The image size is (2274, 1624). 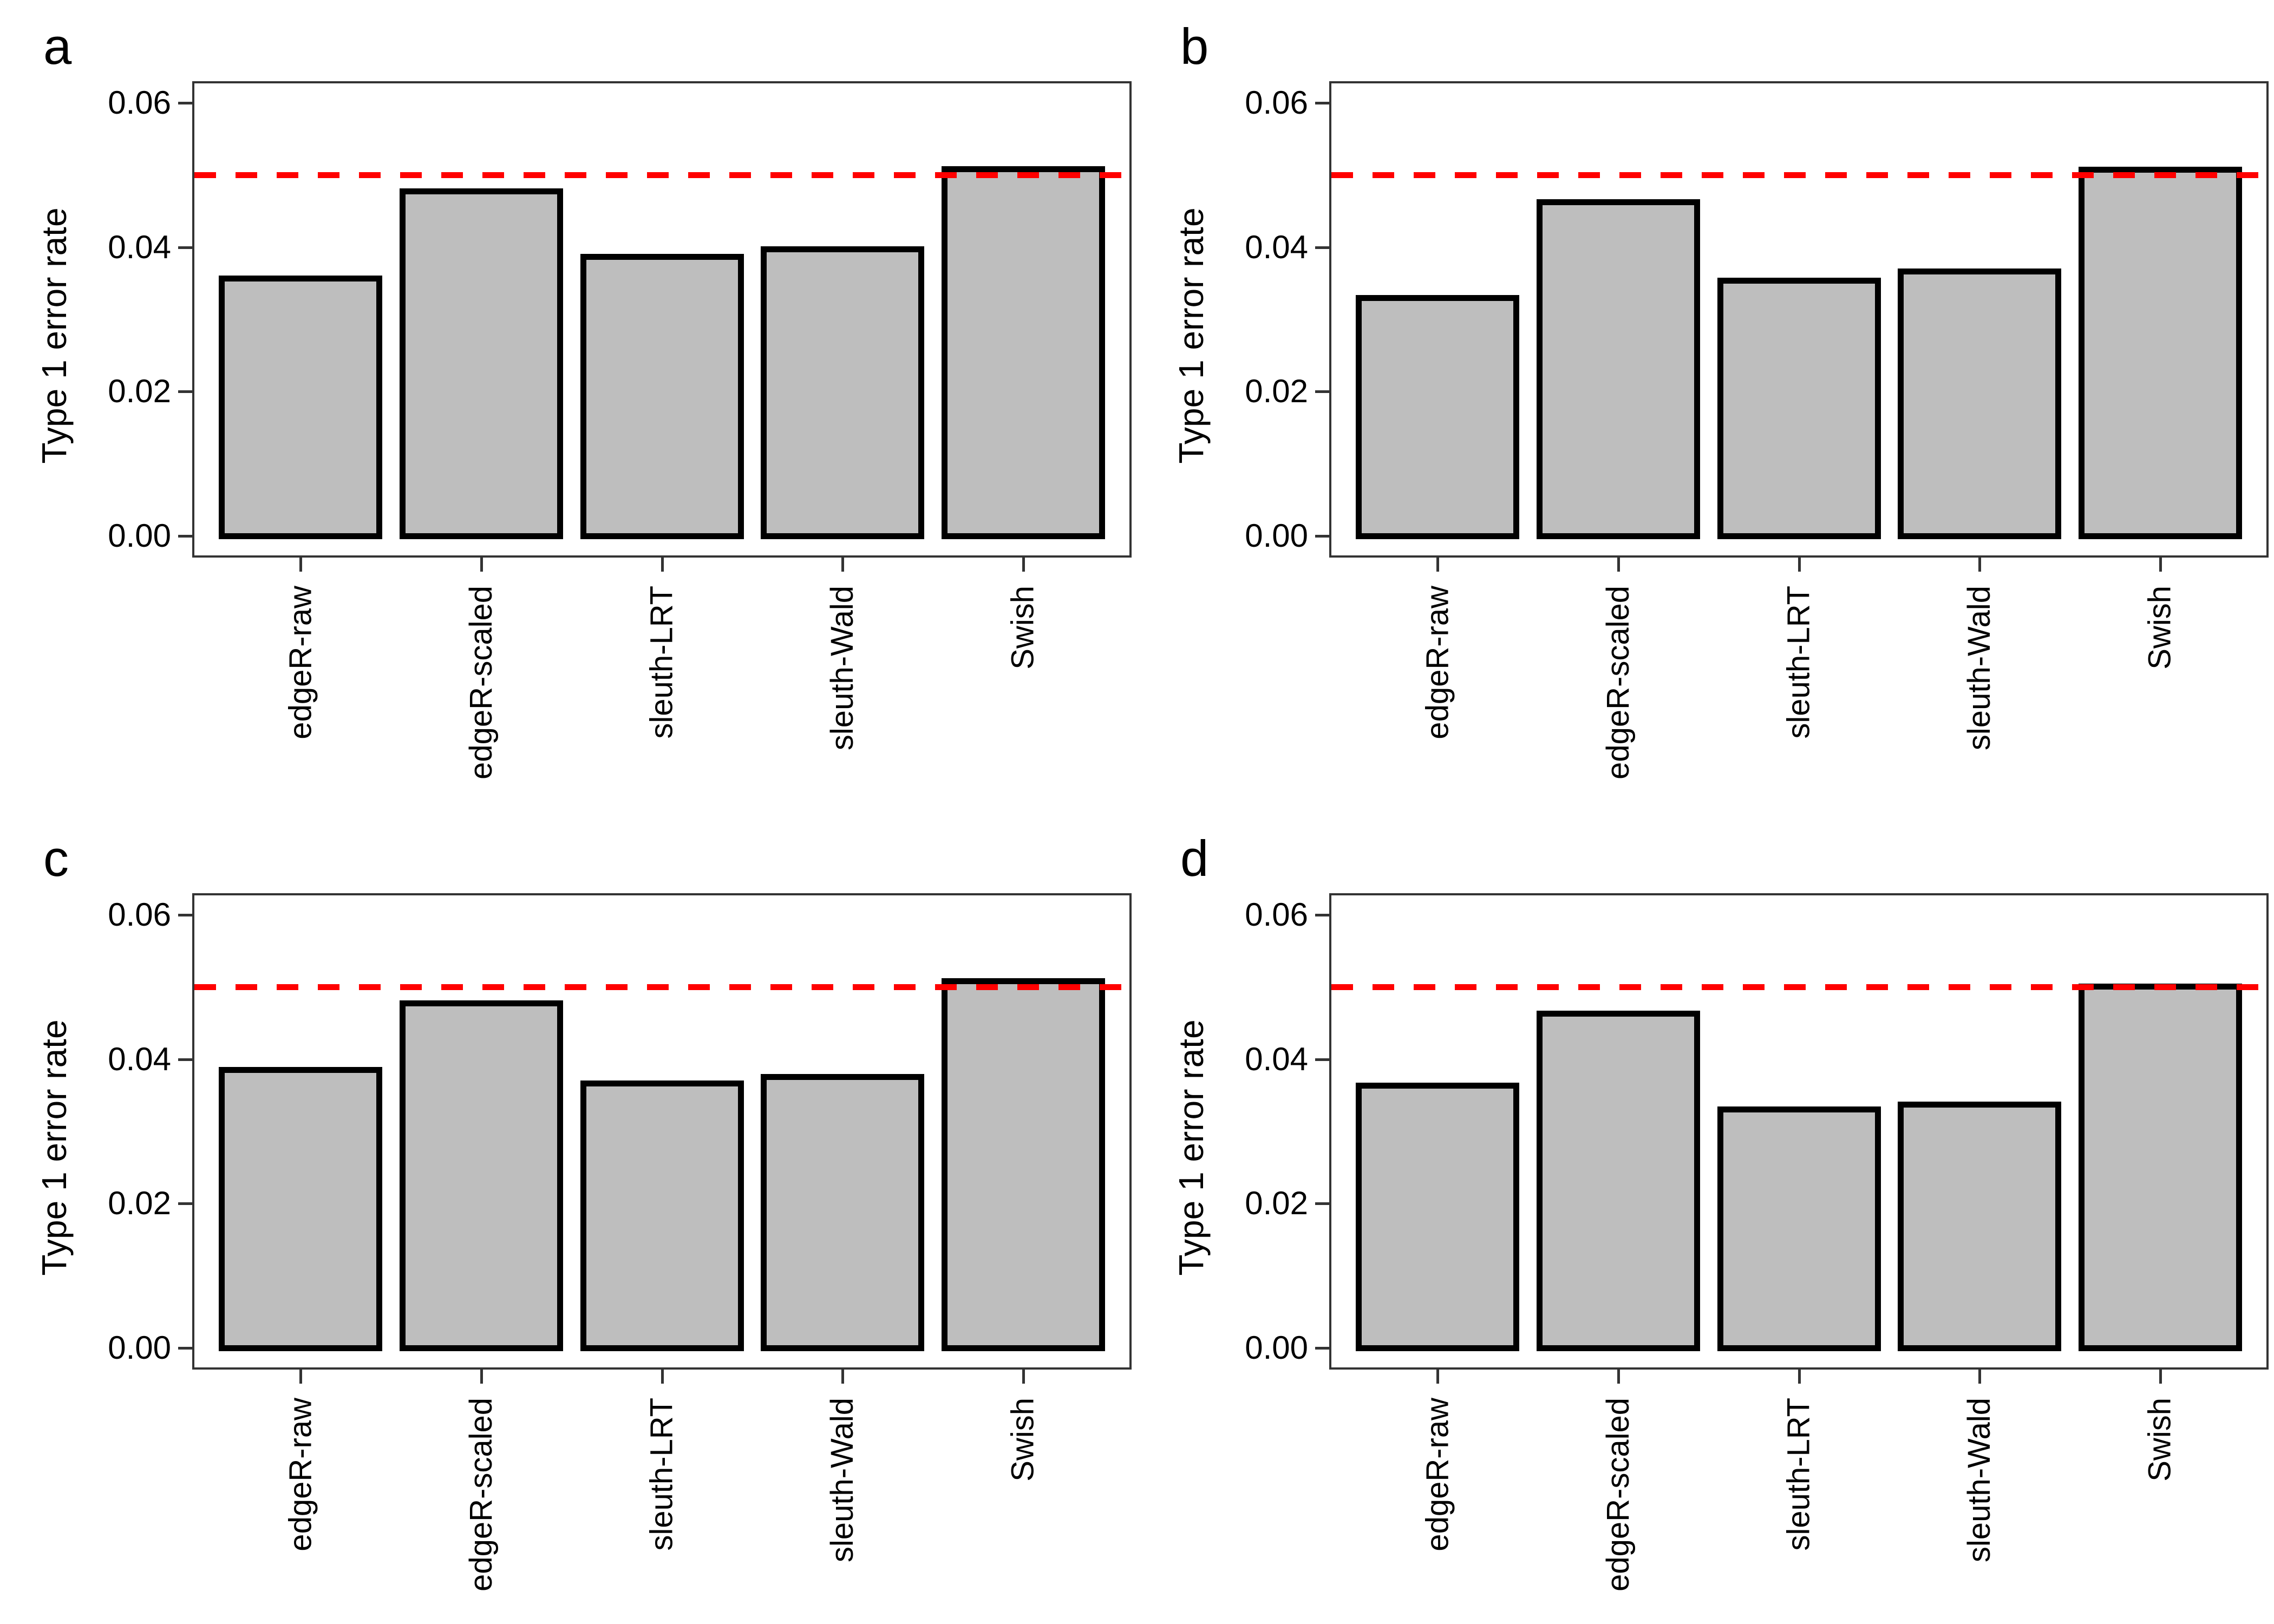 I want to click on panel-letter: b, so click(x=1194, y=46).